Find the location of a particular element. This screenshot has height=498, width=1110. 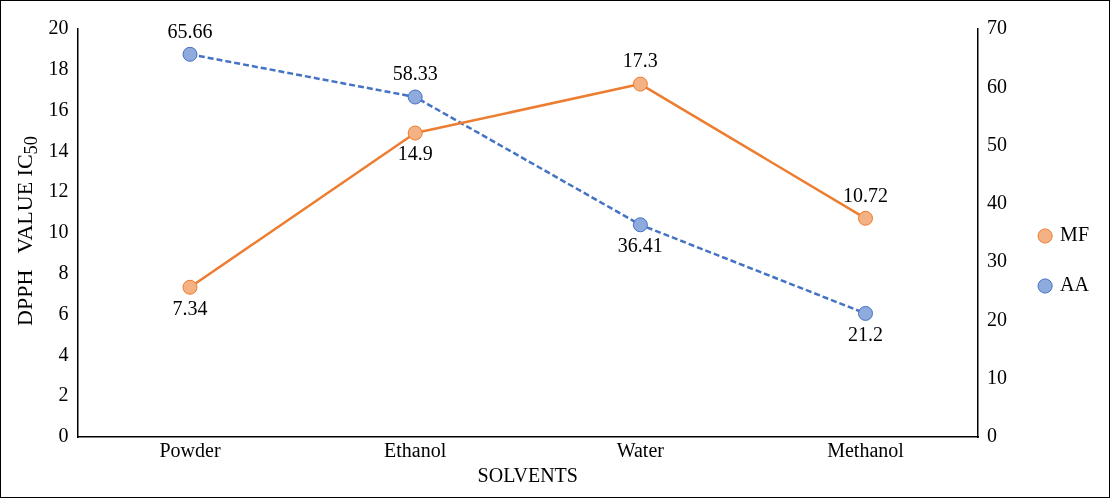

y-tick-label: 8 is located at coordinates (63, 272).